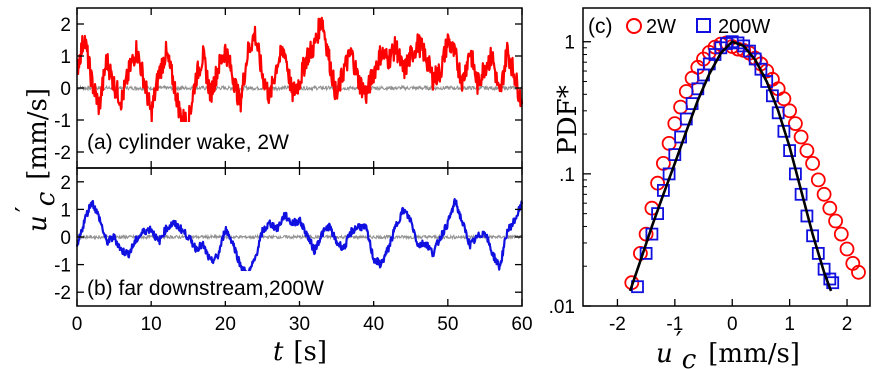 This screenshot has height=369, width=872. Describe the element at coordinates (664, 354) in the screenshot. I see `panel-c-x-axis-symbol: u` at that location.